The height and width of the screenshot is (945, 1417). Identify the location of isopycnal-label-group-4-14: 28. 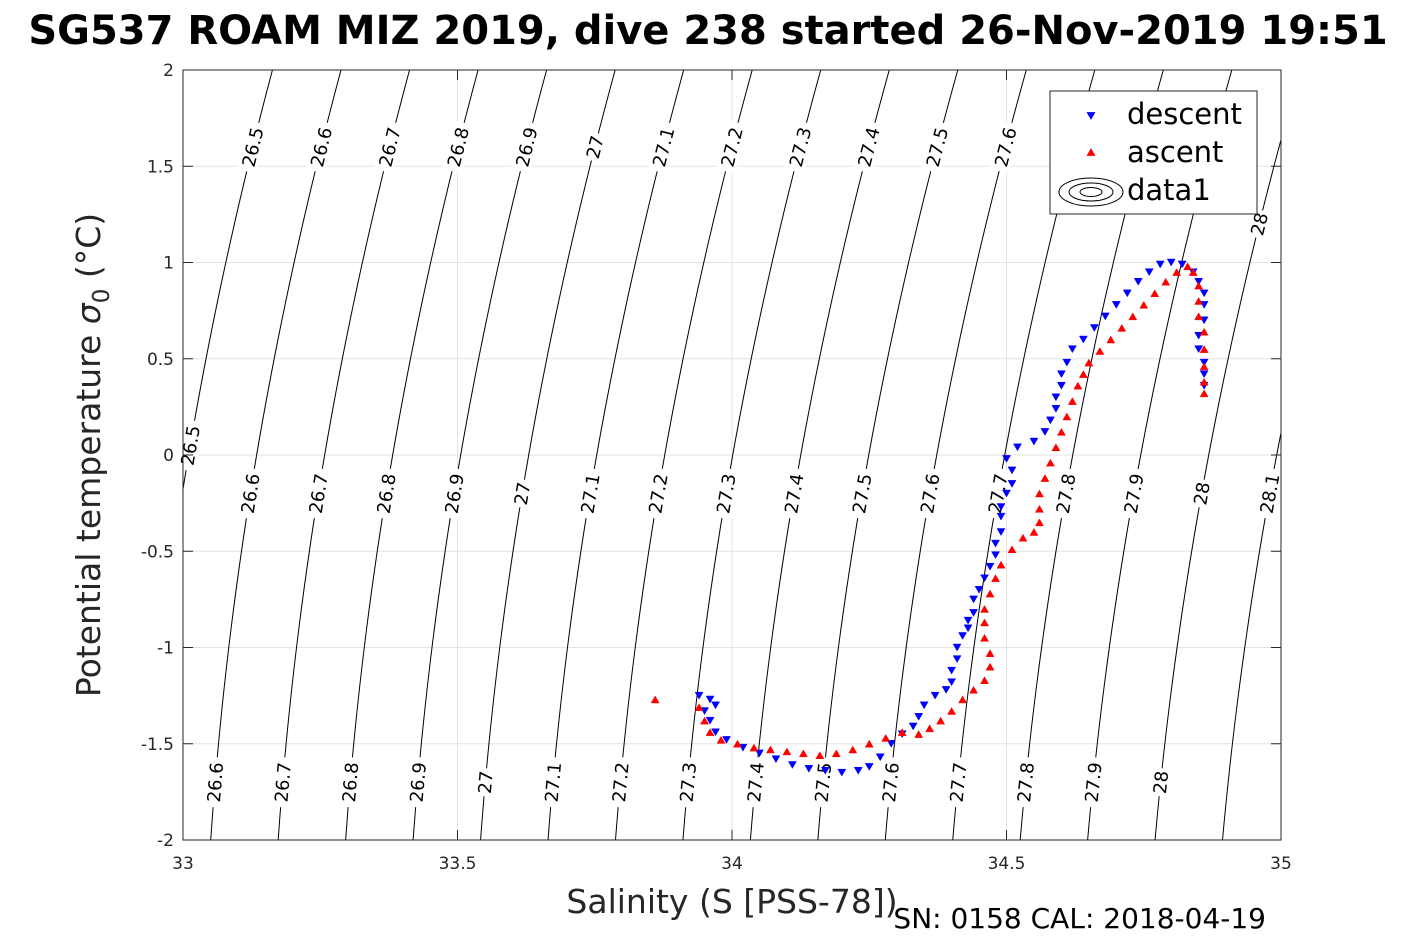
(1161, 782).